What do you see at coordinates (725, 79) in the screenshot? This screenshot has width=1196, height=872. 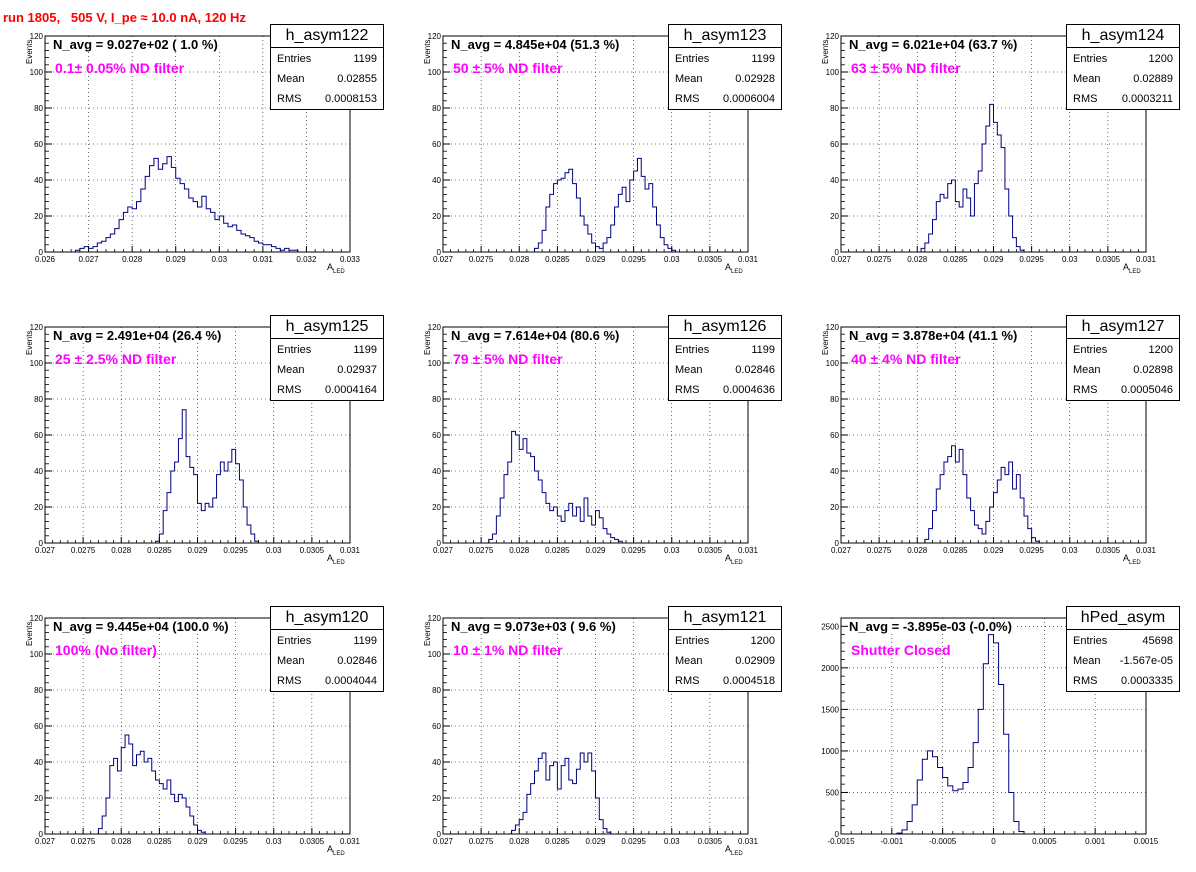 I see `stats-row-mean: Mean 0.02928` at bounding box center [725, 79].